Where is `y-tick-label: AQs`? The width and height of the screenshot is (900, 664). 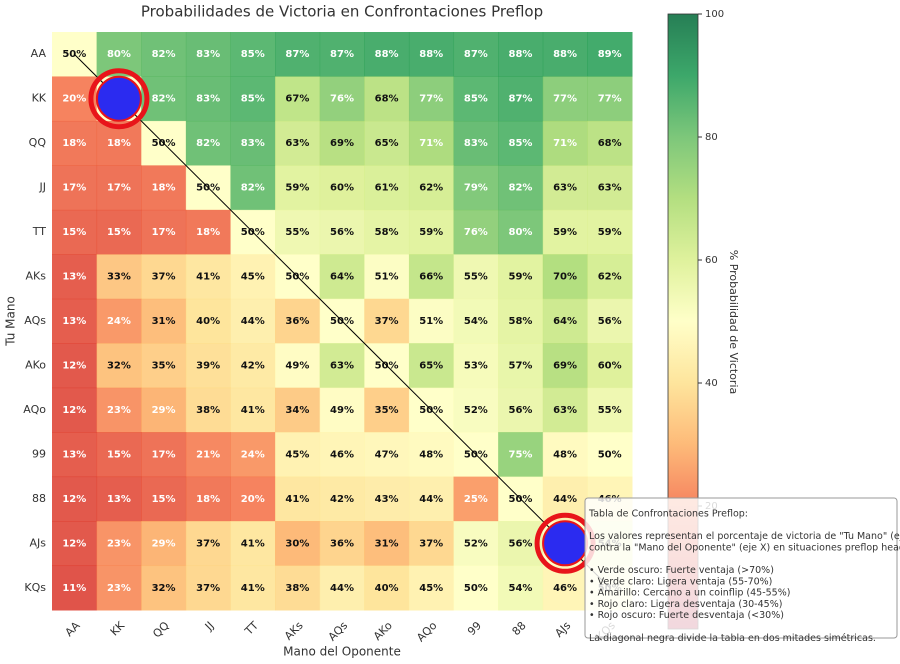 y-tick-label: AQs is located at coordinates (35, 320).